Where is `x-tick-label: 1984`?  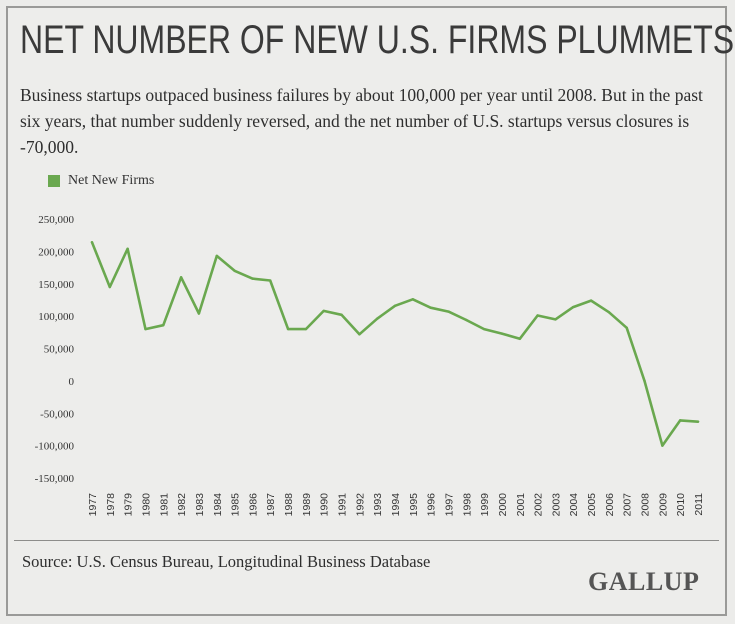 x-tick-label: 1984 is located at coordinates (218, 505).